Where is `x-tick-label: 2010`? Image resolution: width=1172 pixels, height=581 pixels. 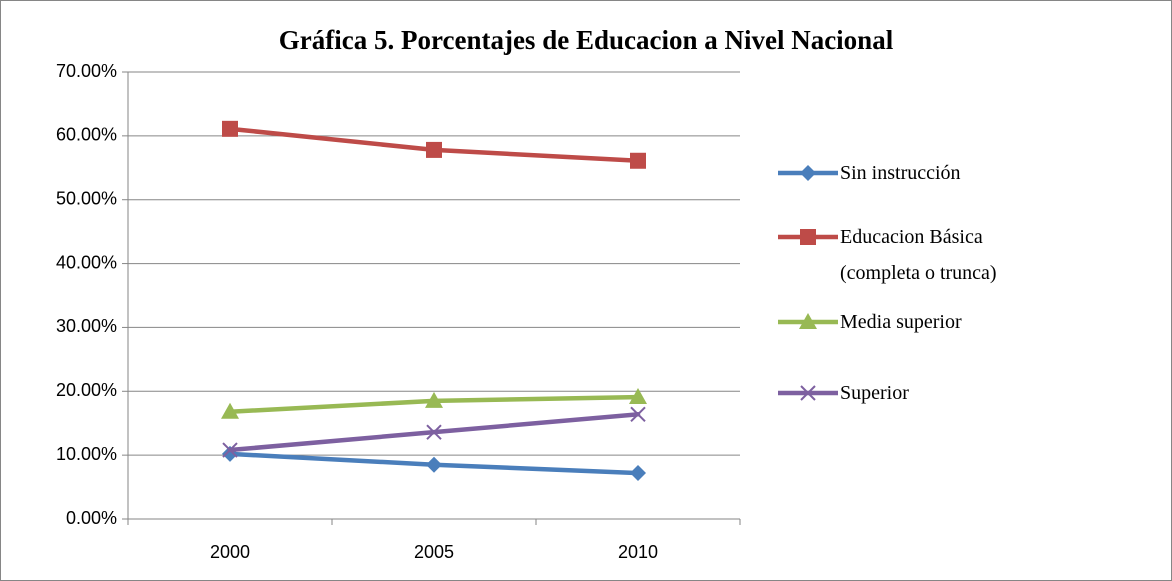
x-tick-label: 2010 is located at coordinates (638, 552).